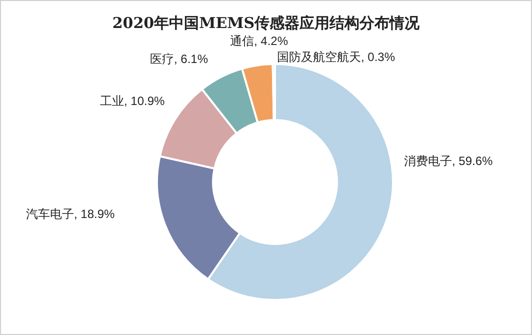  Describe the element at coordinates (179, 59) in the screenshot. I see `slice-label: 医疗, 6.1%` at that location.